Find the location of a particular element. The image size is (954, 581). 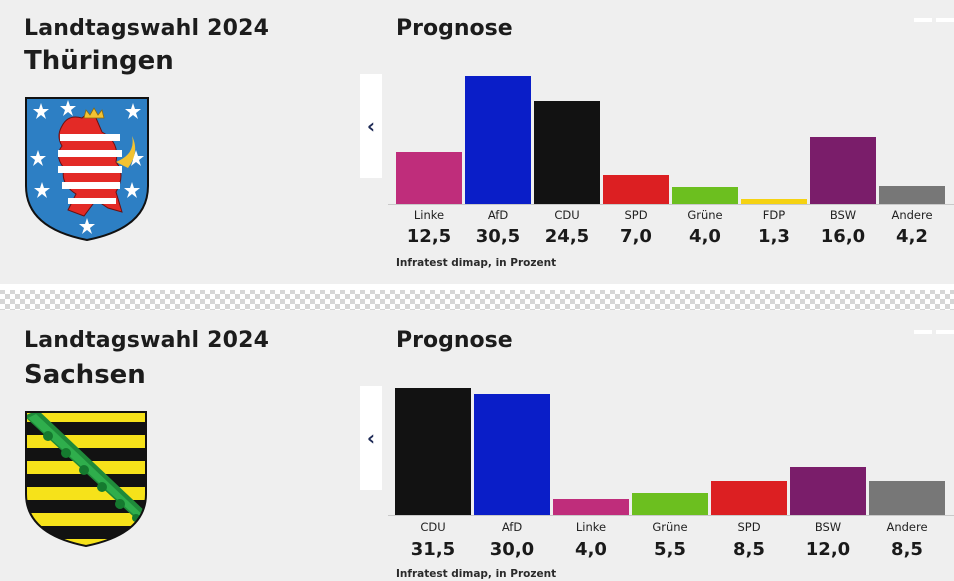

value-label: 12,5 is located at coordinates (429, 236).